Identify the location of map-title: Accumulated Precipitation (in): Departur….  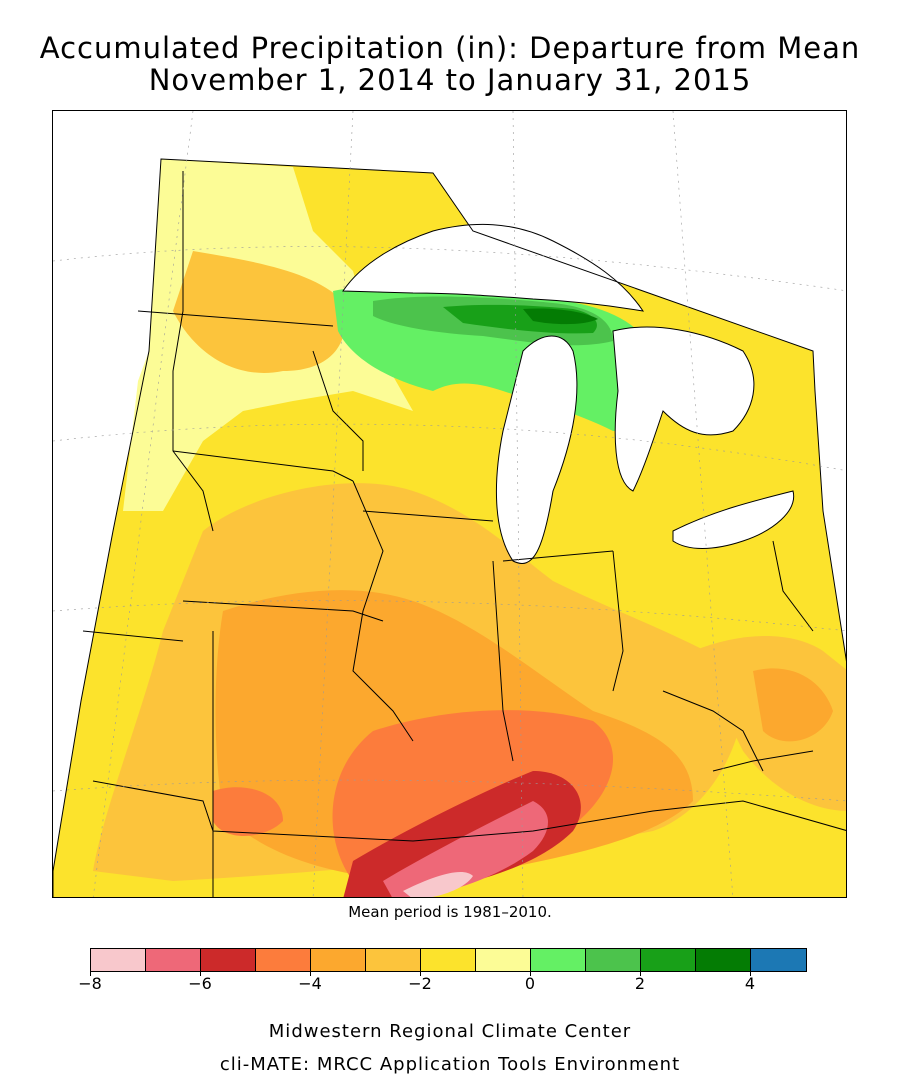
(450, 48).